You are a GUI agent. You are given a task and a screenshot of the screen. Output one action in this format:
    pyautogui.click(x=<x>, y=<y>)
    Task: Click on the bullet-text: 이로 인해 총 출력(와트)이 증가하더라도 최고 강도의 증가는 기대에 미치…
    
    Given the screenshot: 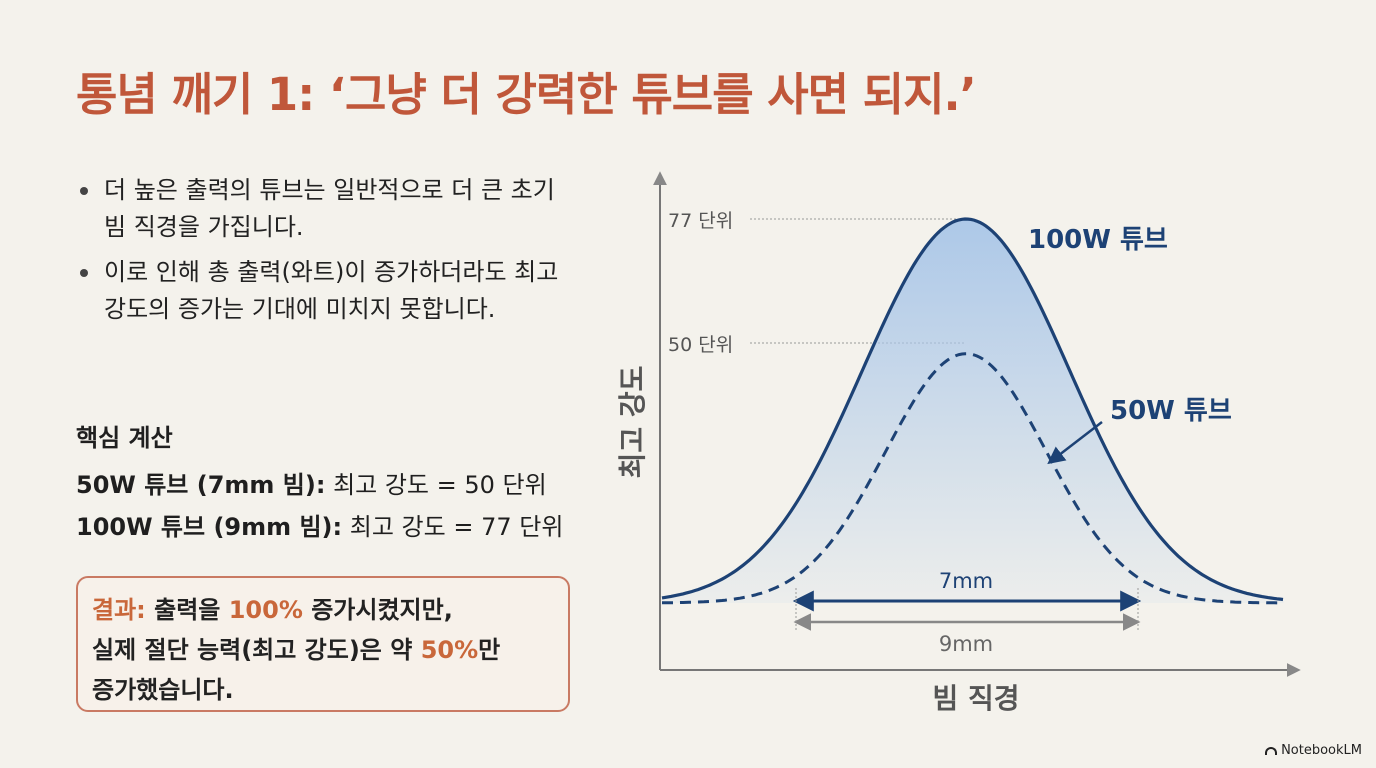 What is the action you would take?
    pyautogui.click(x=331, y=290)
    